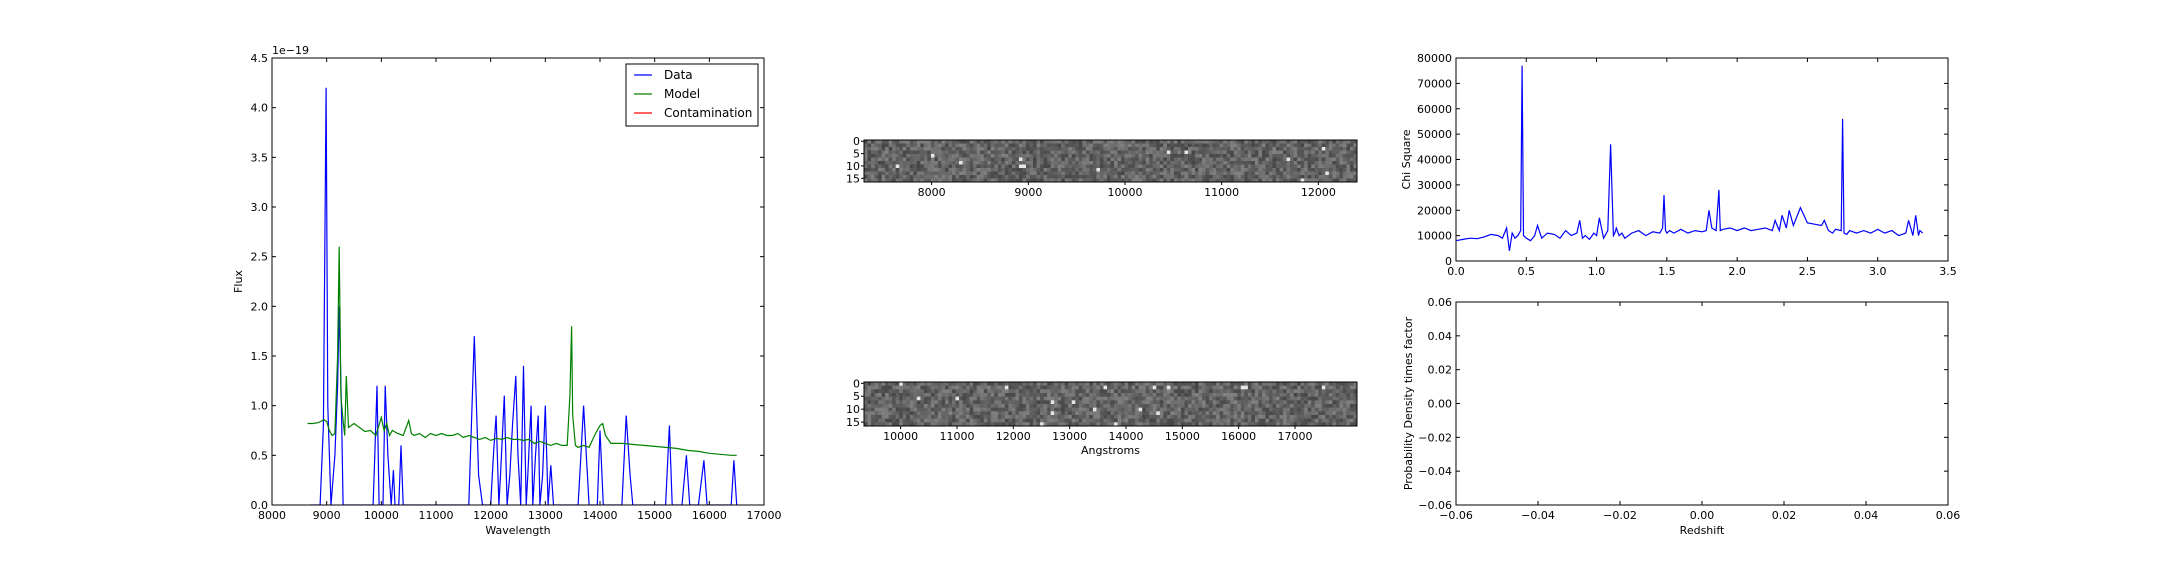 The height and width of the screenshot is (576, 2160). I want to click on image1-axes-frame, so click(1110, 161).